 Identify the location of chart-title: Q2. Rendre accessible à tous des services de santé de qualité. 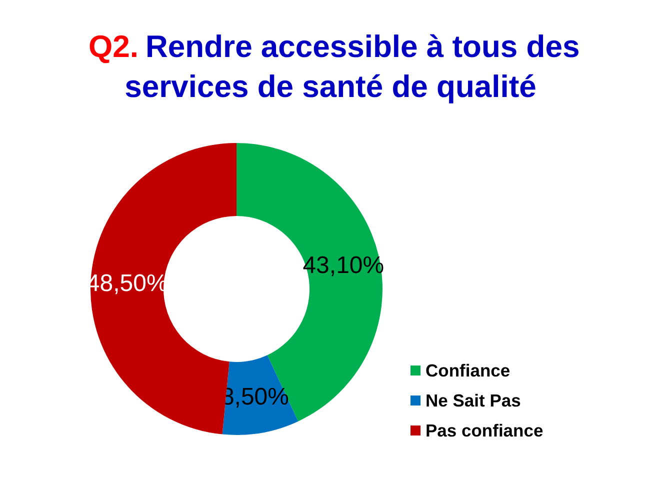
(334, 66).